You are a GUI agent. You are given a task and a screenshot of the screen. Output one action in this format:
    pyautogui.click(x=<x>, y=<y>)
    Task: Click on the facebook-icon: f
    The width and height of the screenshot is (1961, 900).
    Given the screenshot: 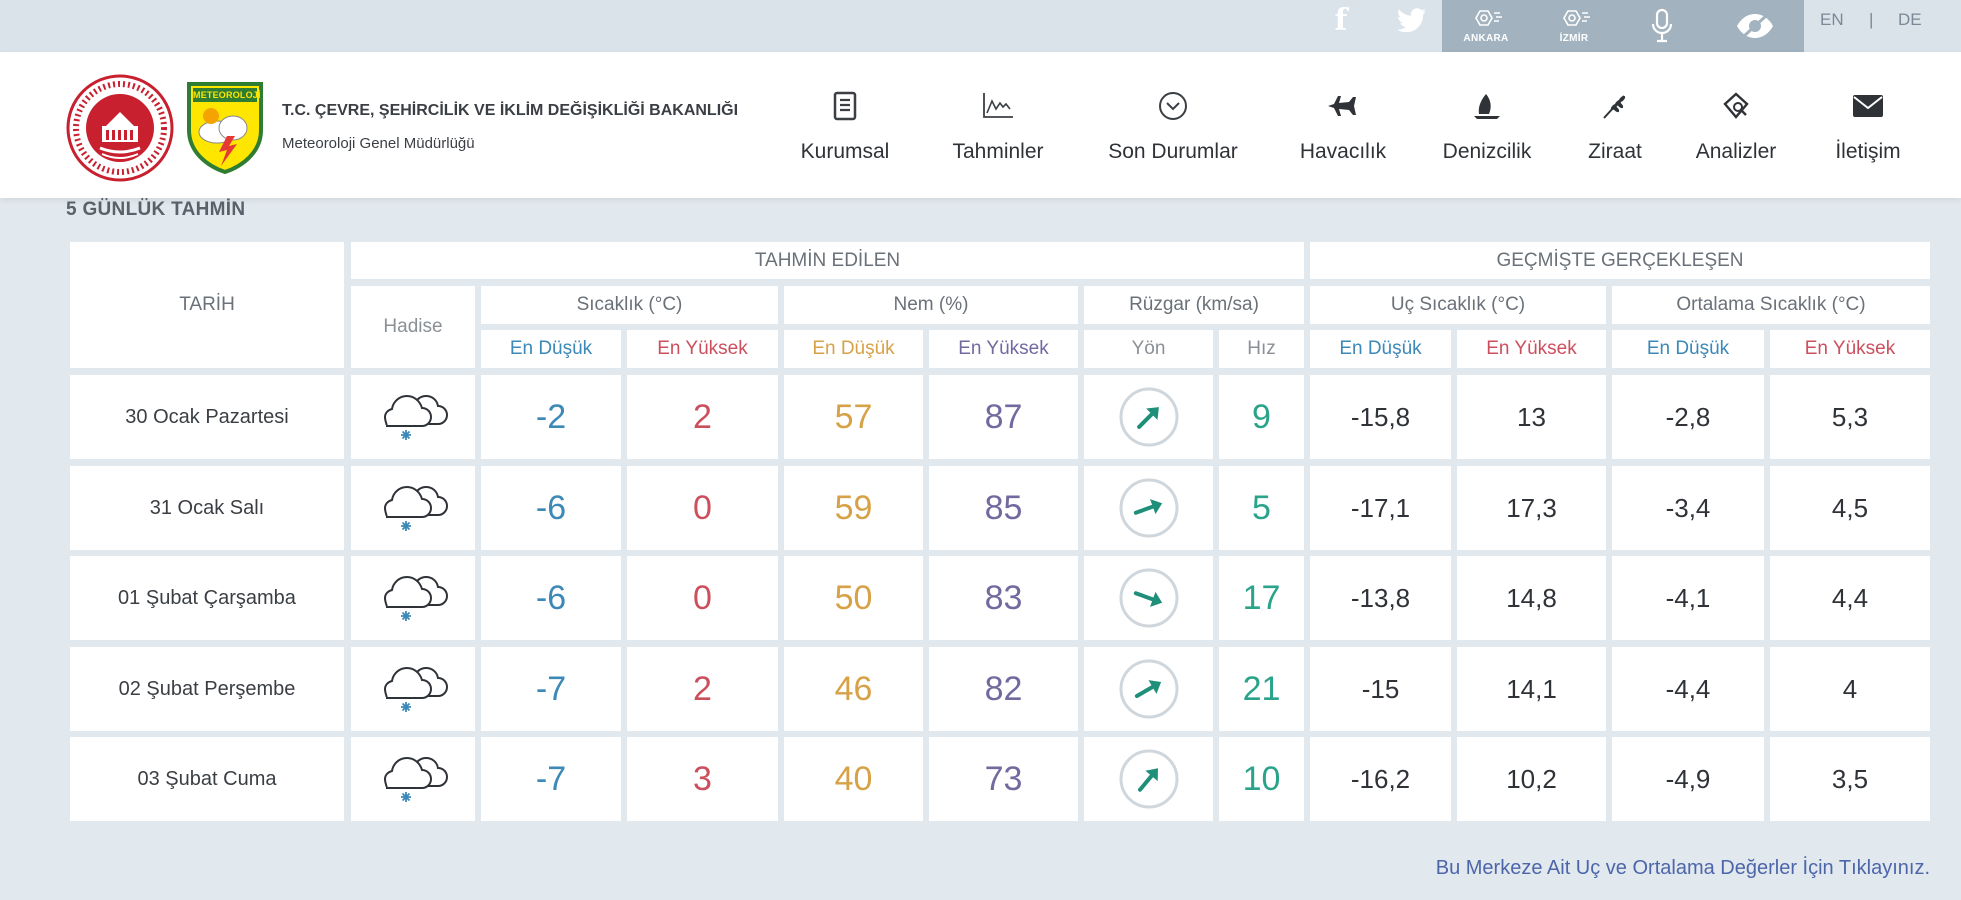 What is the action you would take?
    pyautogui.click(x=1341, y=20)
    